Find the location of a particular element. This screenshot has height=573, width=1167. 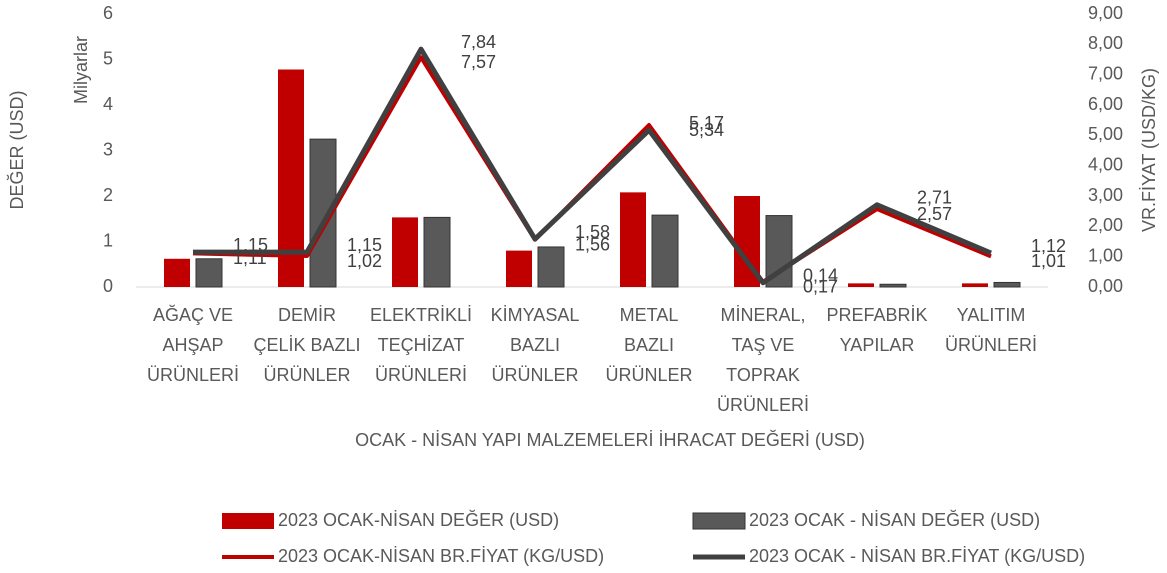

x-tick-label: AĞAÇ VE is located at coordinates (193, 314).